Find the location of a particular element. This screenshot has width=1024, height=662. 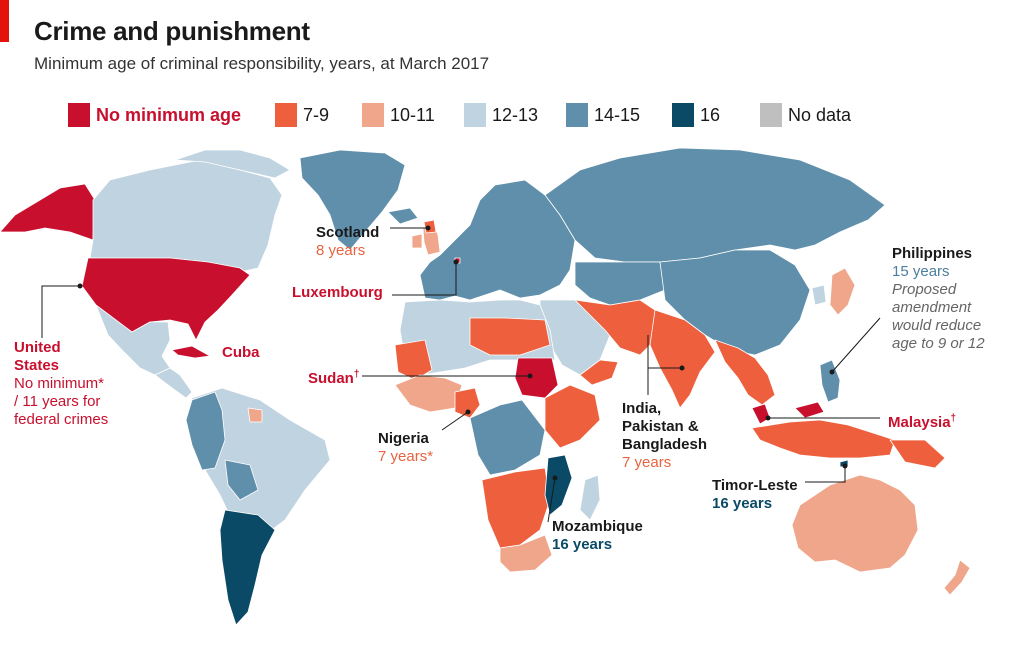

leader-timor is located at coordinates (825, 474).